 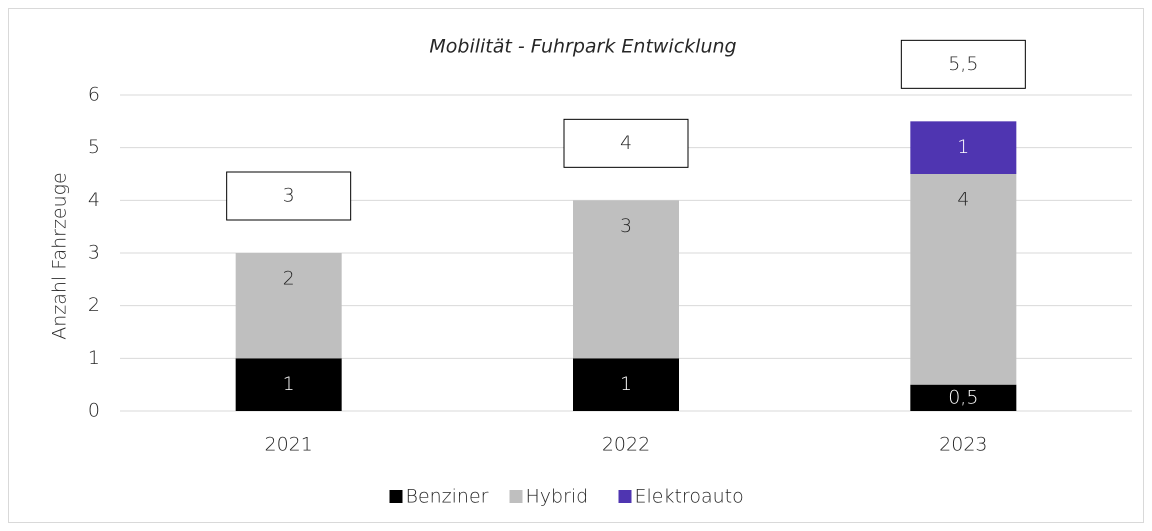 I want to click on total-label: 3, so click(x=289, y=196).